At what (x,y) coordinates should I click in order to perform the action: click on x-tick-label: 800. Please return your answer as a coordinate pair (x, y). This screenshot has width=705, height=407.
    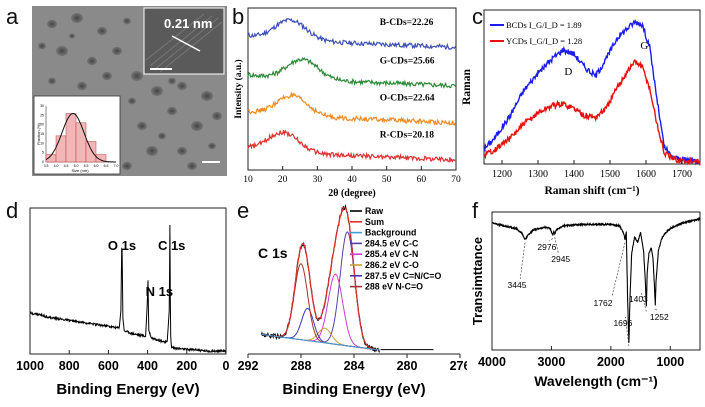
    Looking at the image, I should click on (69, 366).